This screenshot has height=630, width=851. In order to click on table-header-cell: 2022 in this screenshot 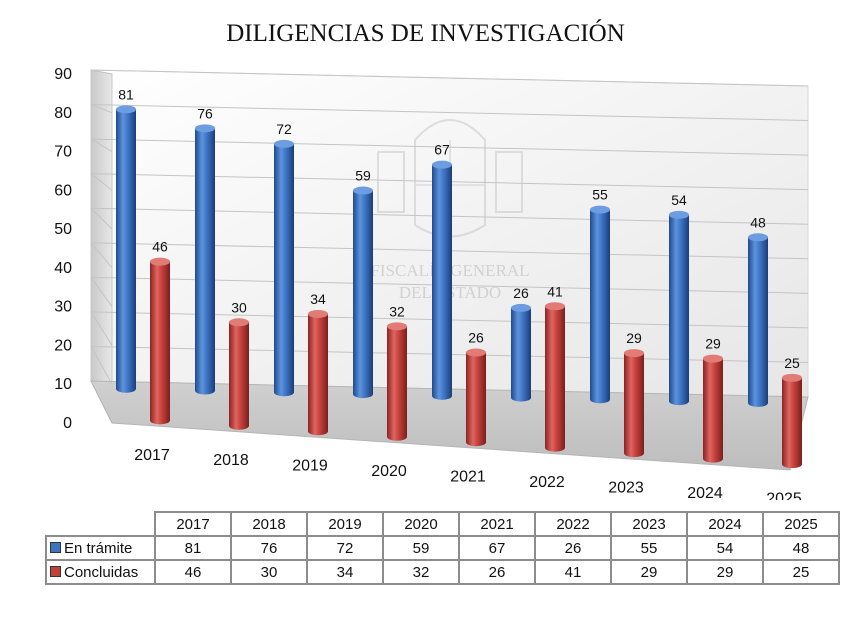, I will do `click(573, 524)`.